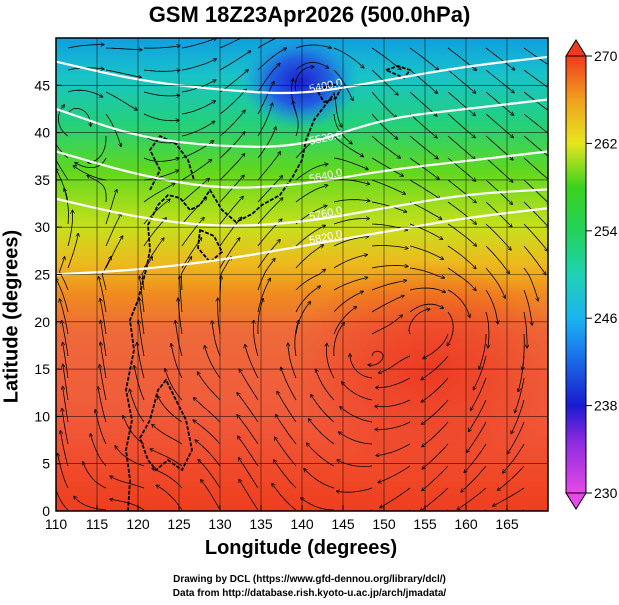 The width and height of the screenshot is (619, 605). Describe the element at coordinates (42, 369) in the screenshot. I see `y-tick-label: 15` at that location.